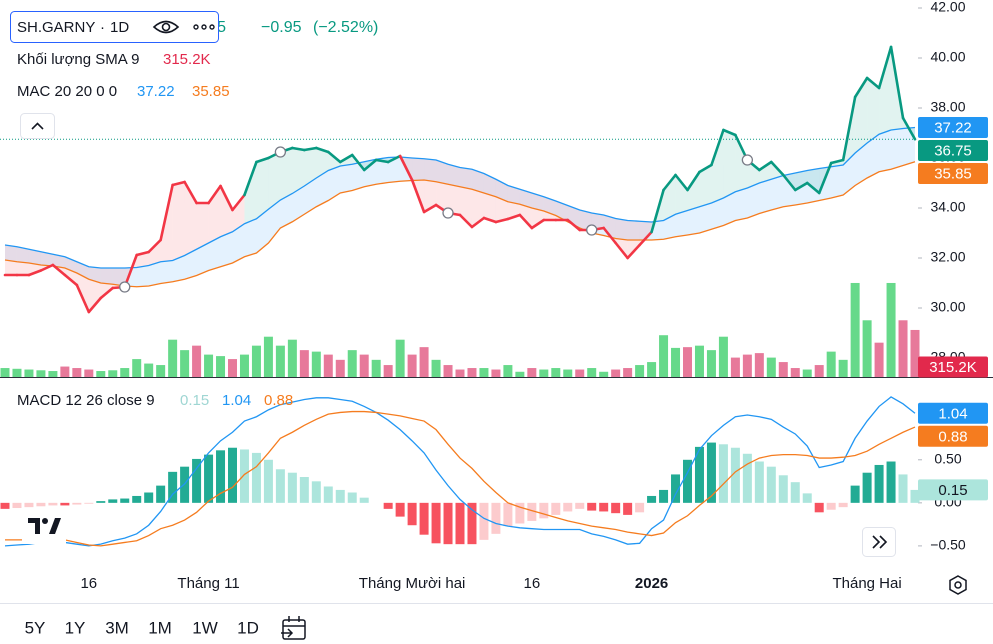  I want to click on range-button: 5Y, so click(35, 627).